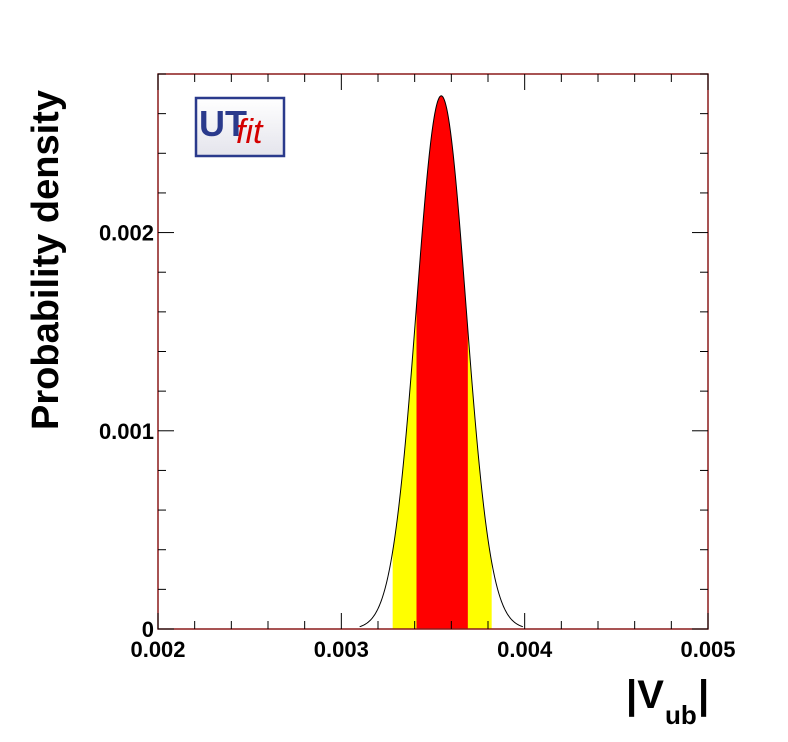 This screenshot has height=742, width=788. What do you see at coordinates (250, 132) in the screenshot?
I see `utfit-logo-fit: fit` at bounding box center [250, 132].